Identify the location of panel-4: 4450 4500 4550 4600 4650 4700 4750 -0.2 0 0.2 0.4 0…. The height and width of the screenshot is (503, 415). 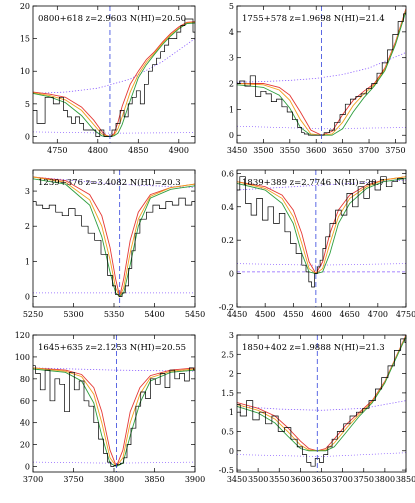
(317, 244).